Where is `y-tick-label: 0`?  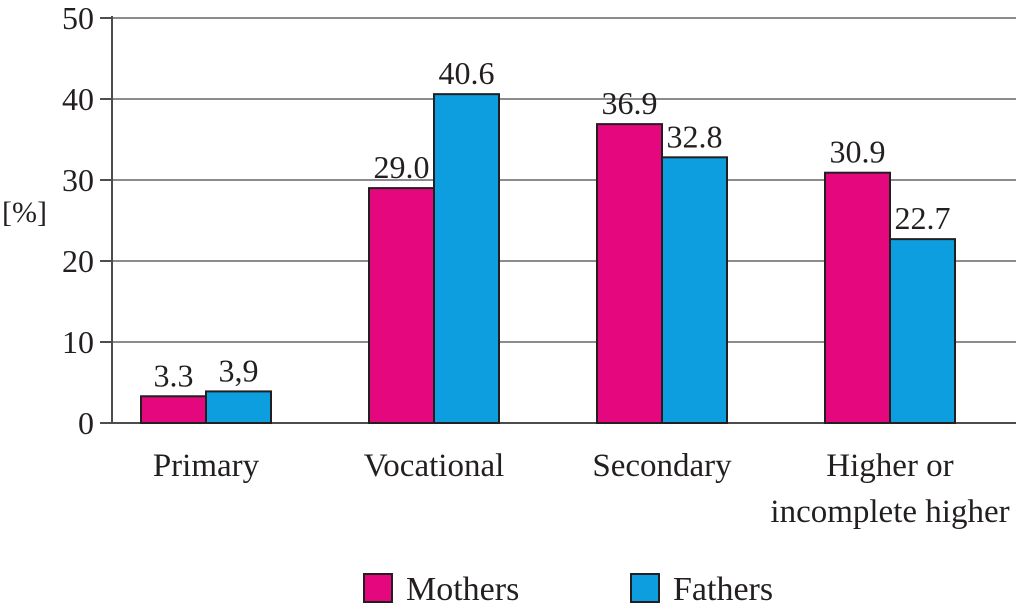 y-tick-label: 0 is located at coordinates (86, 423).